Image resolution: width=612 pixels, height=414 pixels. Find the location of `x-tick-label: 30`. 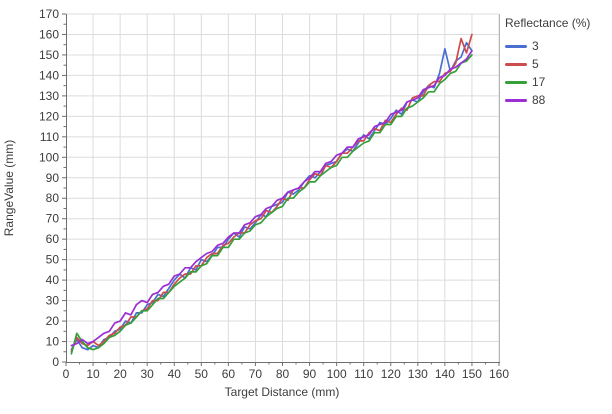

x-tick-label: 30 is located at coordinates (148, 374).